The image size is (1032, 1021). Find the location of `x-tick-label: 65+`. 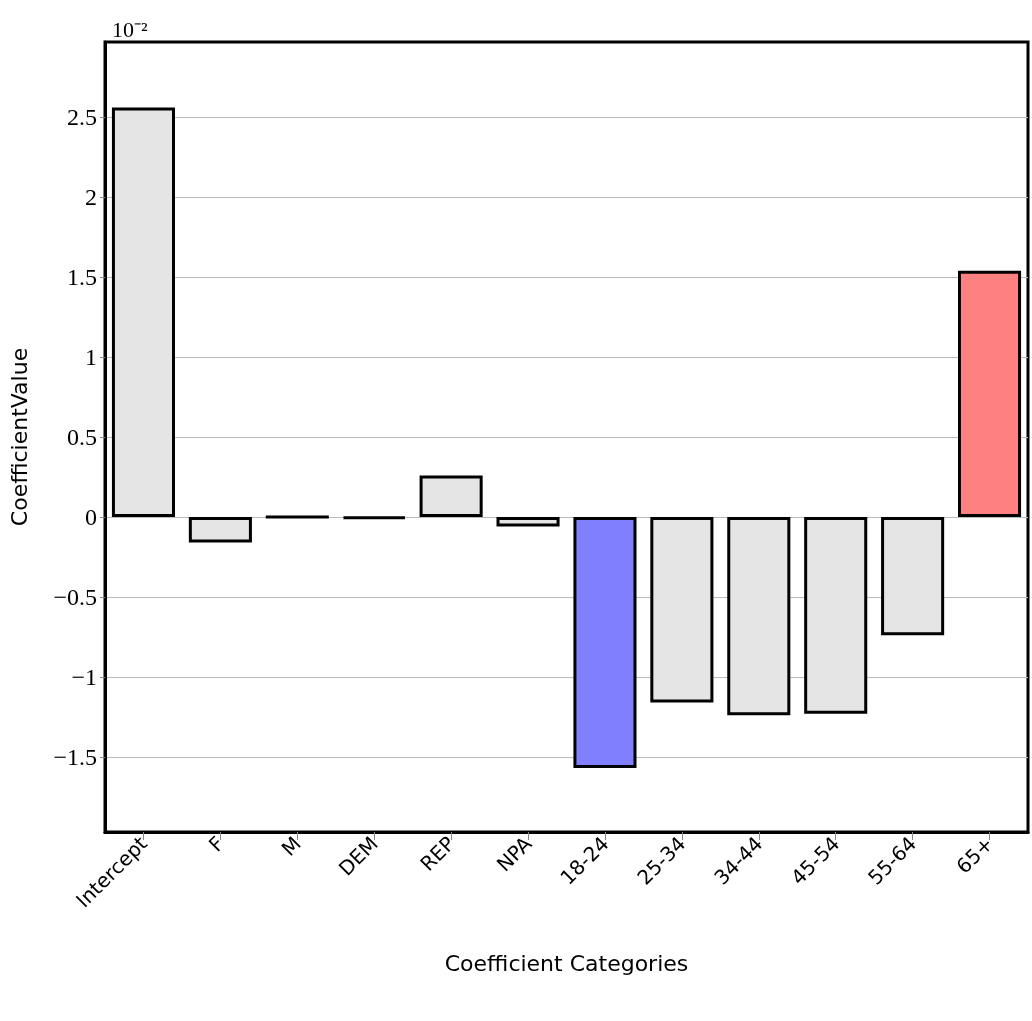

x-tick-label: 65+ is located at coordinates (975, 855).